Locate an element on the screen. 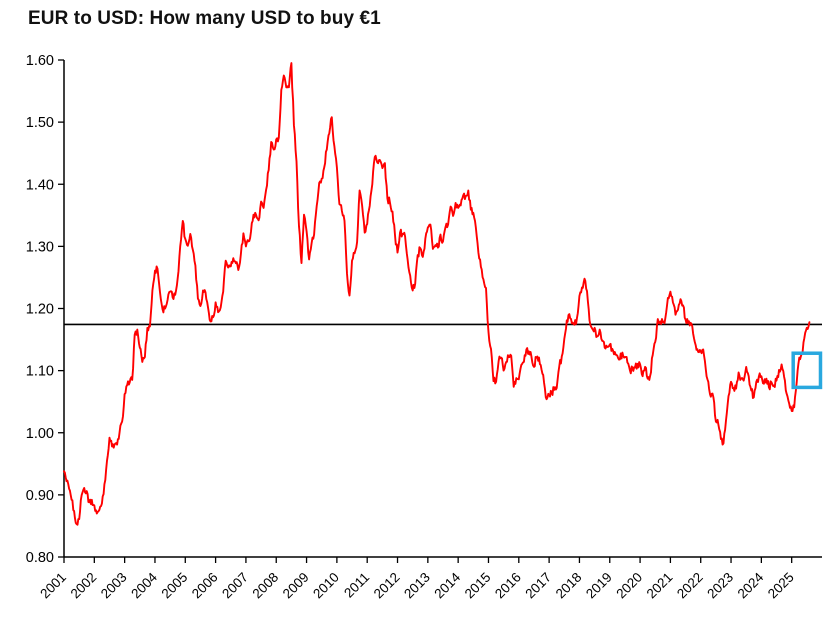 The width and height of the screenshot is (838, 625). x-tick-label: 2014 is located at coordinates (447, 585).